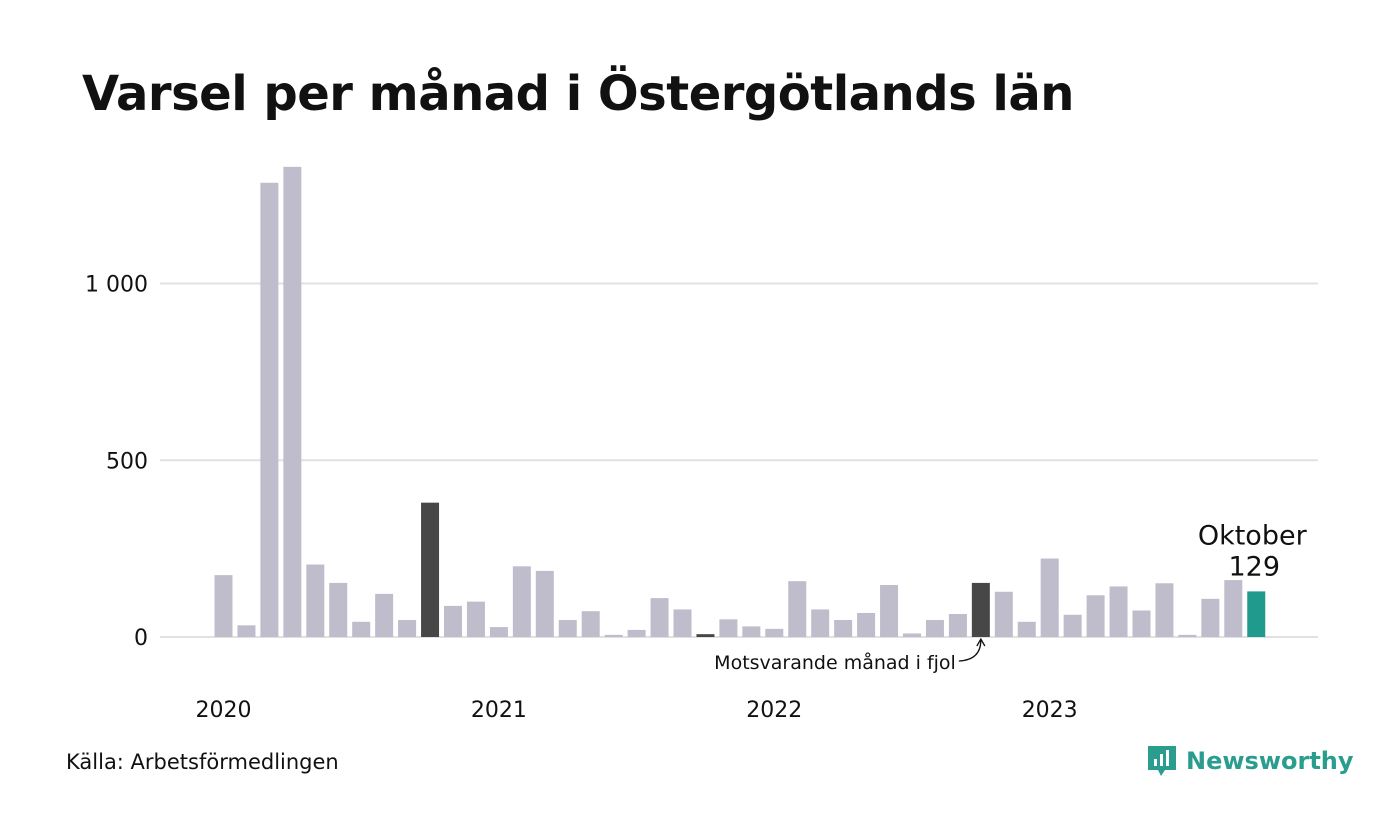  What do you see at coordinates (970, 650) in the screenshot?
I see `annotation-arrow` at bounding box center [970, 650].